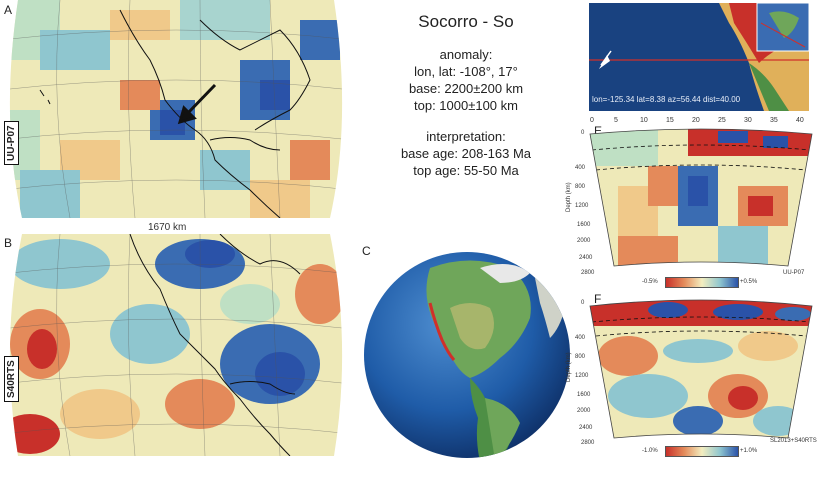 Image resolution: width=817 pixels, height=480 pixels. What do you see at coordinates (793, 441) in the screenshot?
I see `model-name-f: SL2013+S40RTS` at bounding box center [793, 441].